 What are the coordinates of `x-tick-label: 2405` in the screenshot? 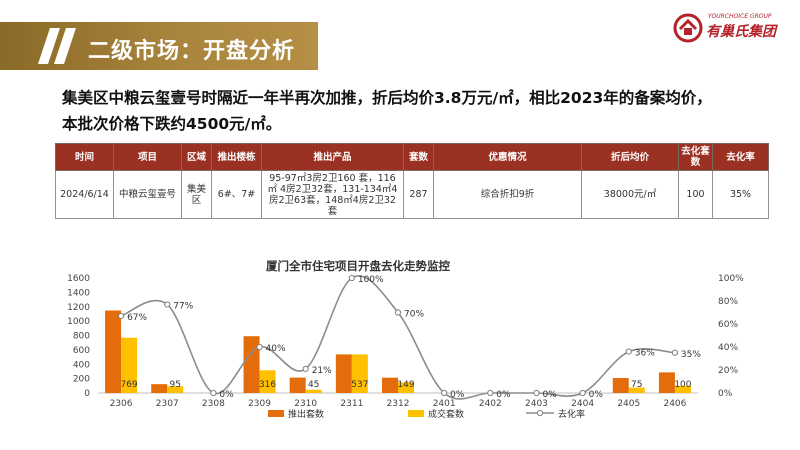 It's located at (628, 404).